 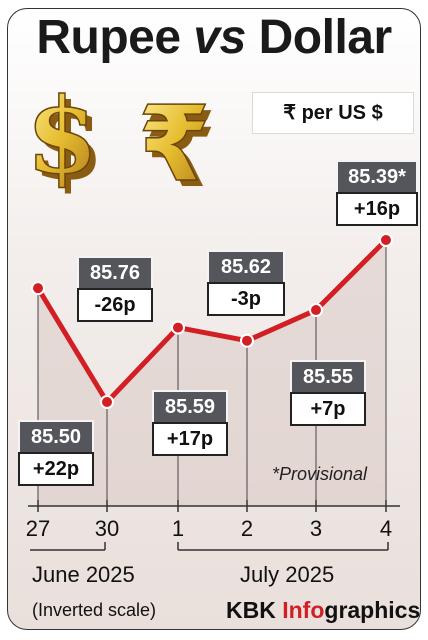 What do you see at coordinates (219, 37) in the screenshot?
I see `title-vs: vs` at bounding box center [219, 37].